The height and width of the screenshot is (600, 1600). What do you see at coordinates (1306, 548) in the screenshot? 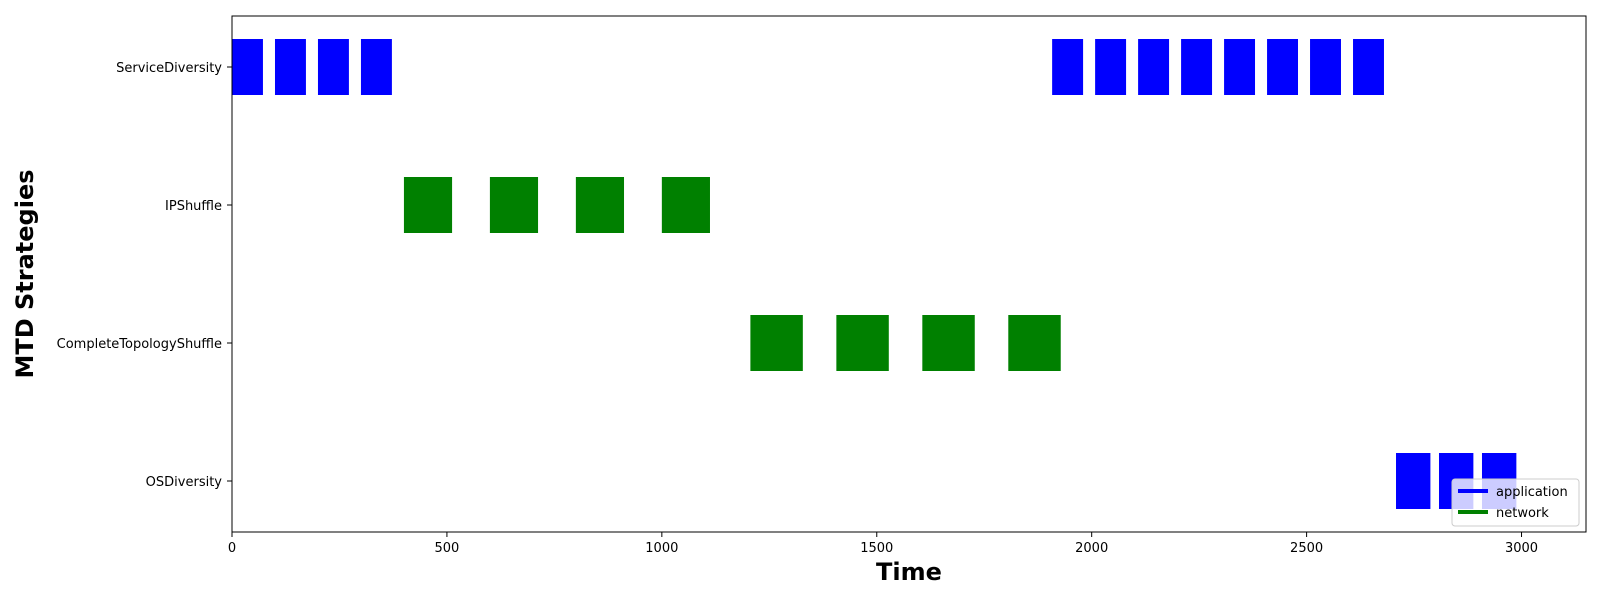
I see `x-tick-label: 2500` at bounding box center [1306, 548].